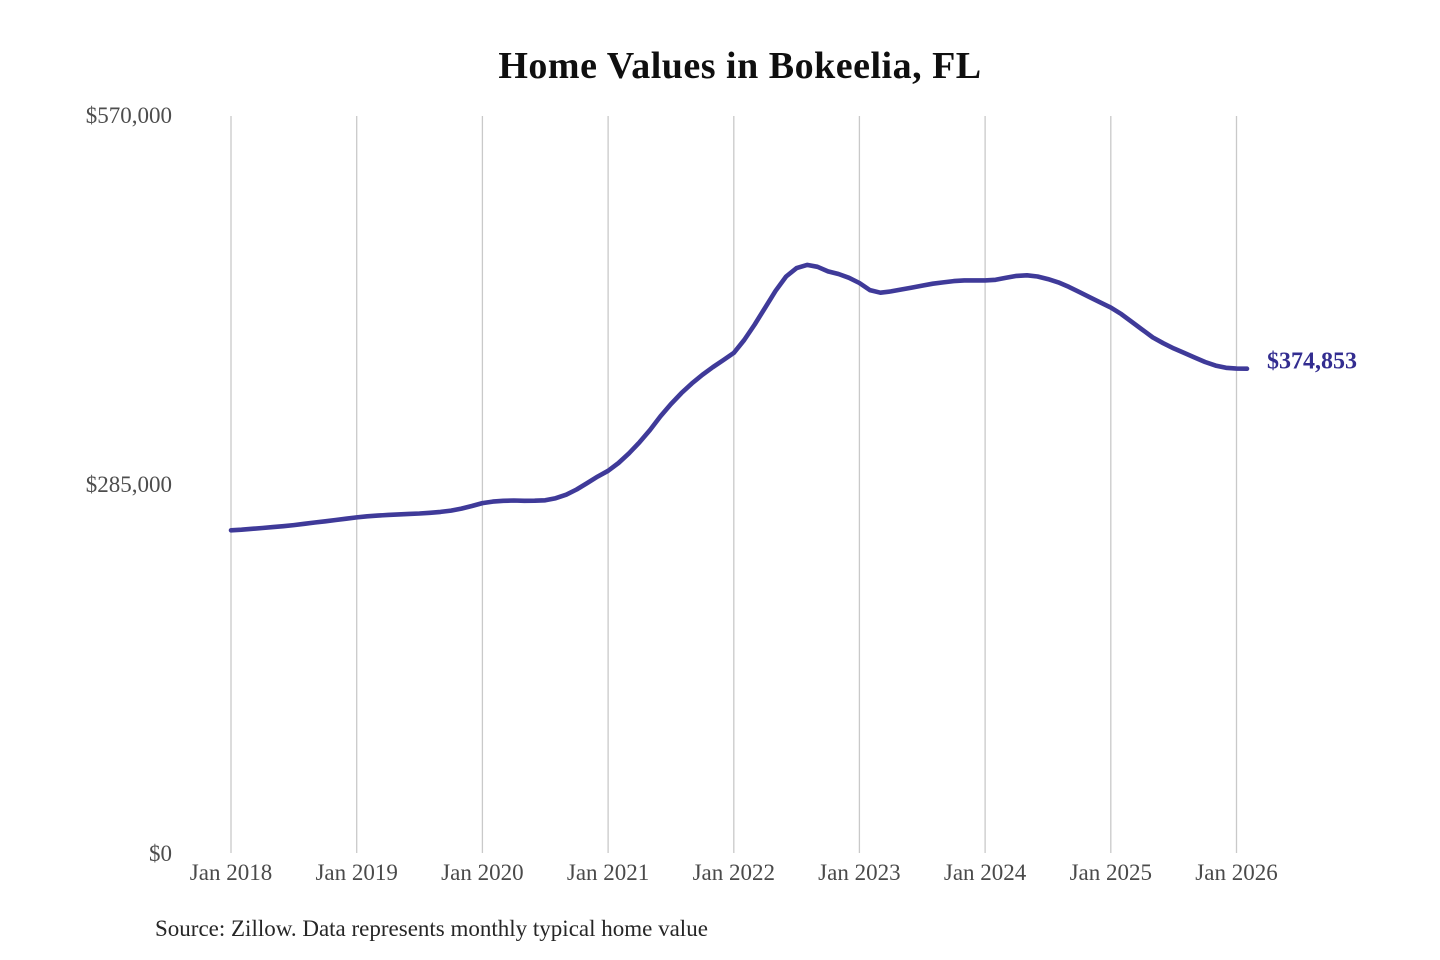 This screenshot has height=960, width=1440. Describe the element at coordinates (482, 872) in the screenshot. I see `x-axis-tick-label: Jan 2020` at that location.